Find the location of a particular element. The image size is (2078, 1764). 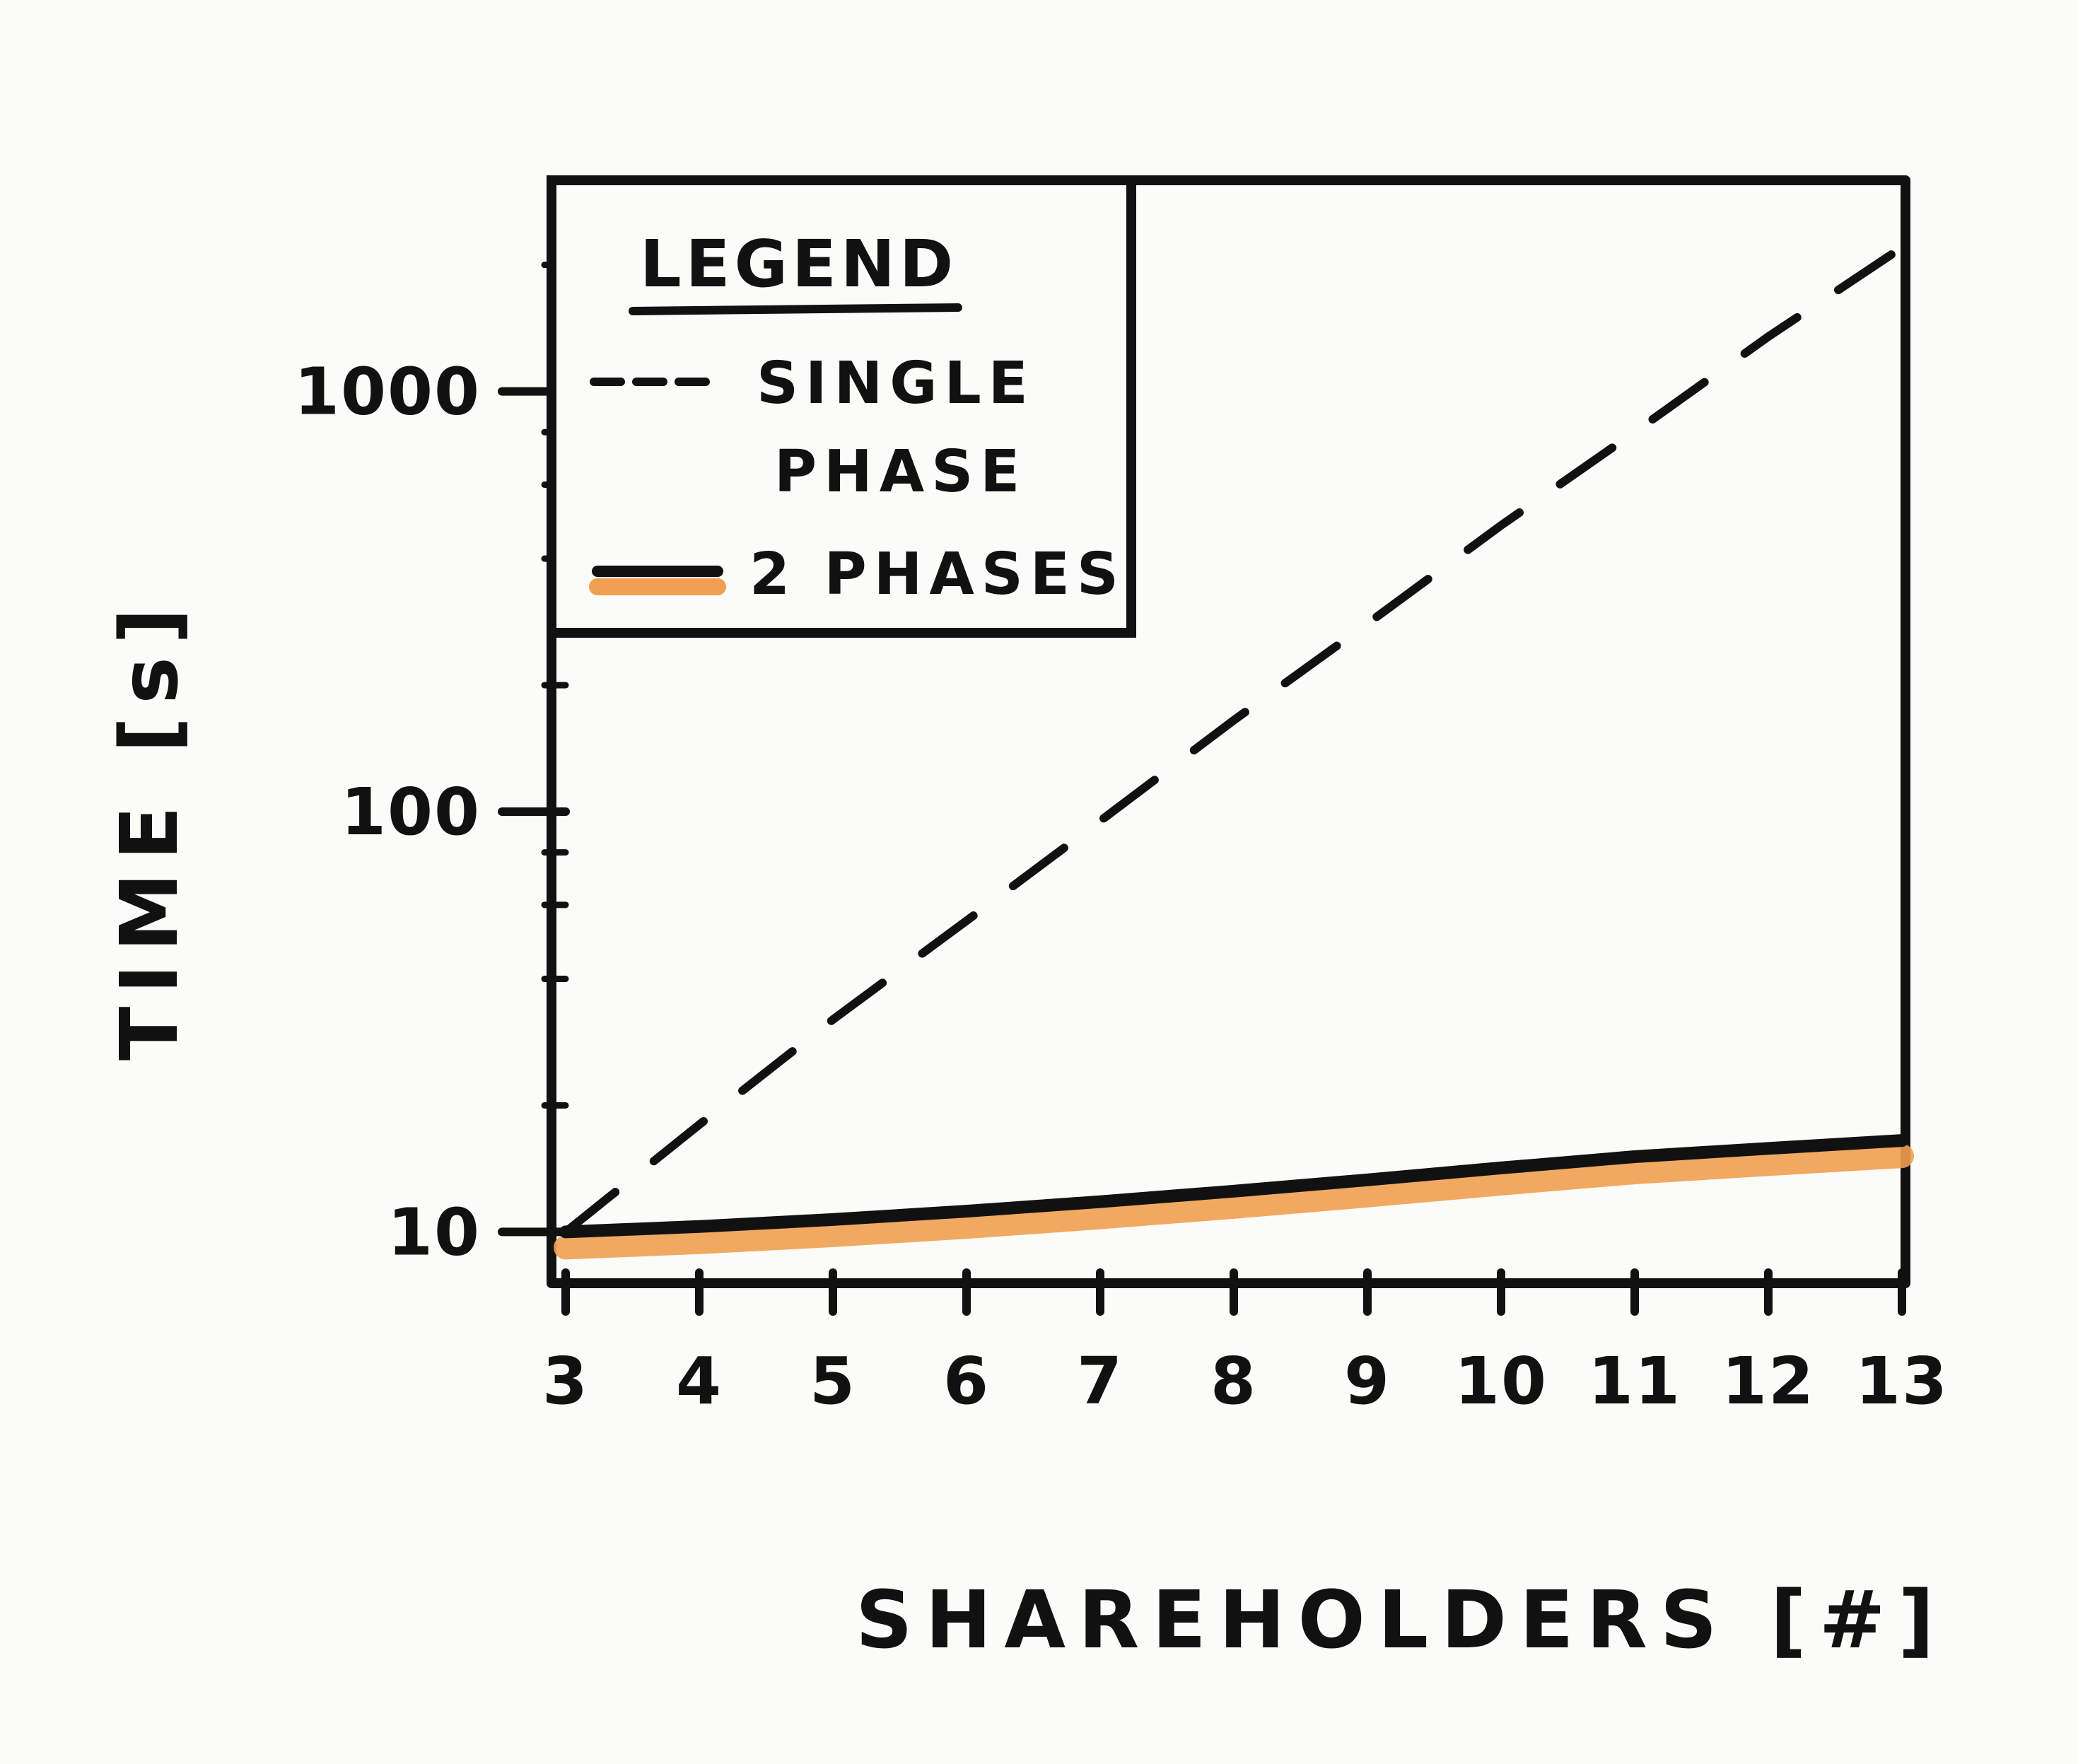

x-axis-title: SHAREHOLDERS [#] is located at coordinates (1402, 1620).